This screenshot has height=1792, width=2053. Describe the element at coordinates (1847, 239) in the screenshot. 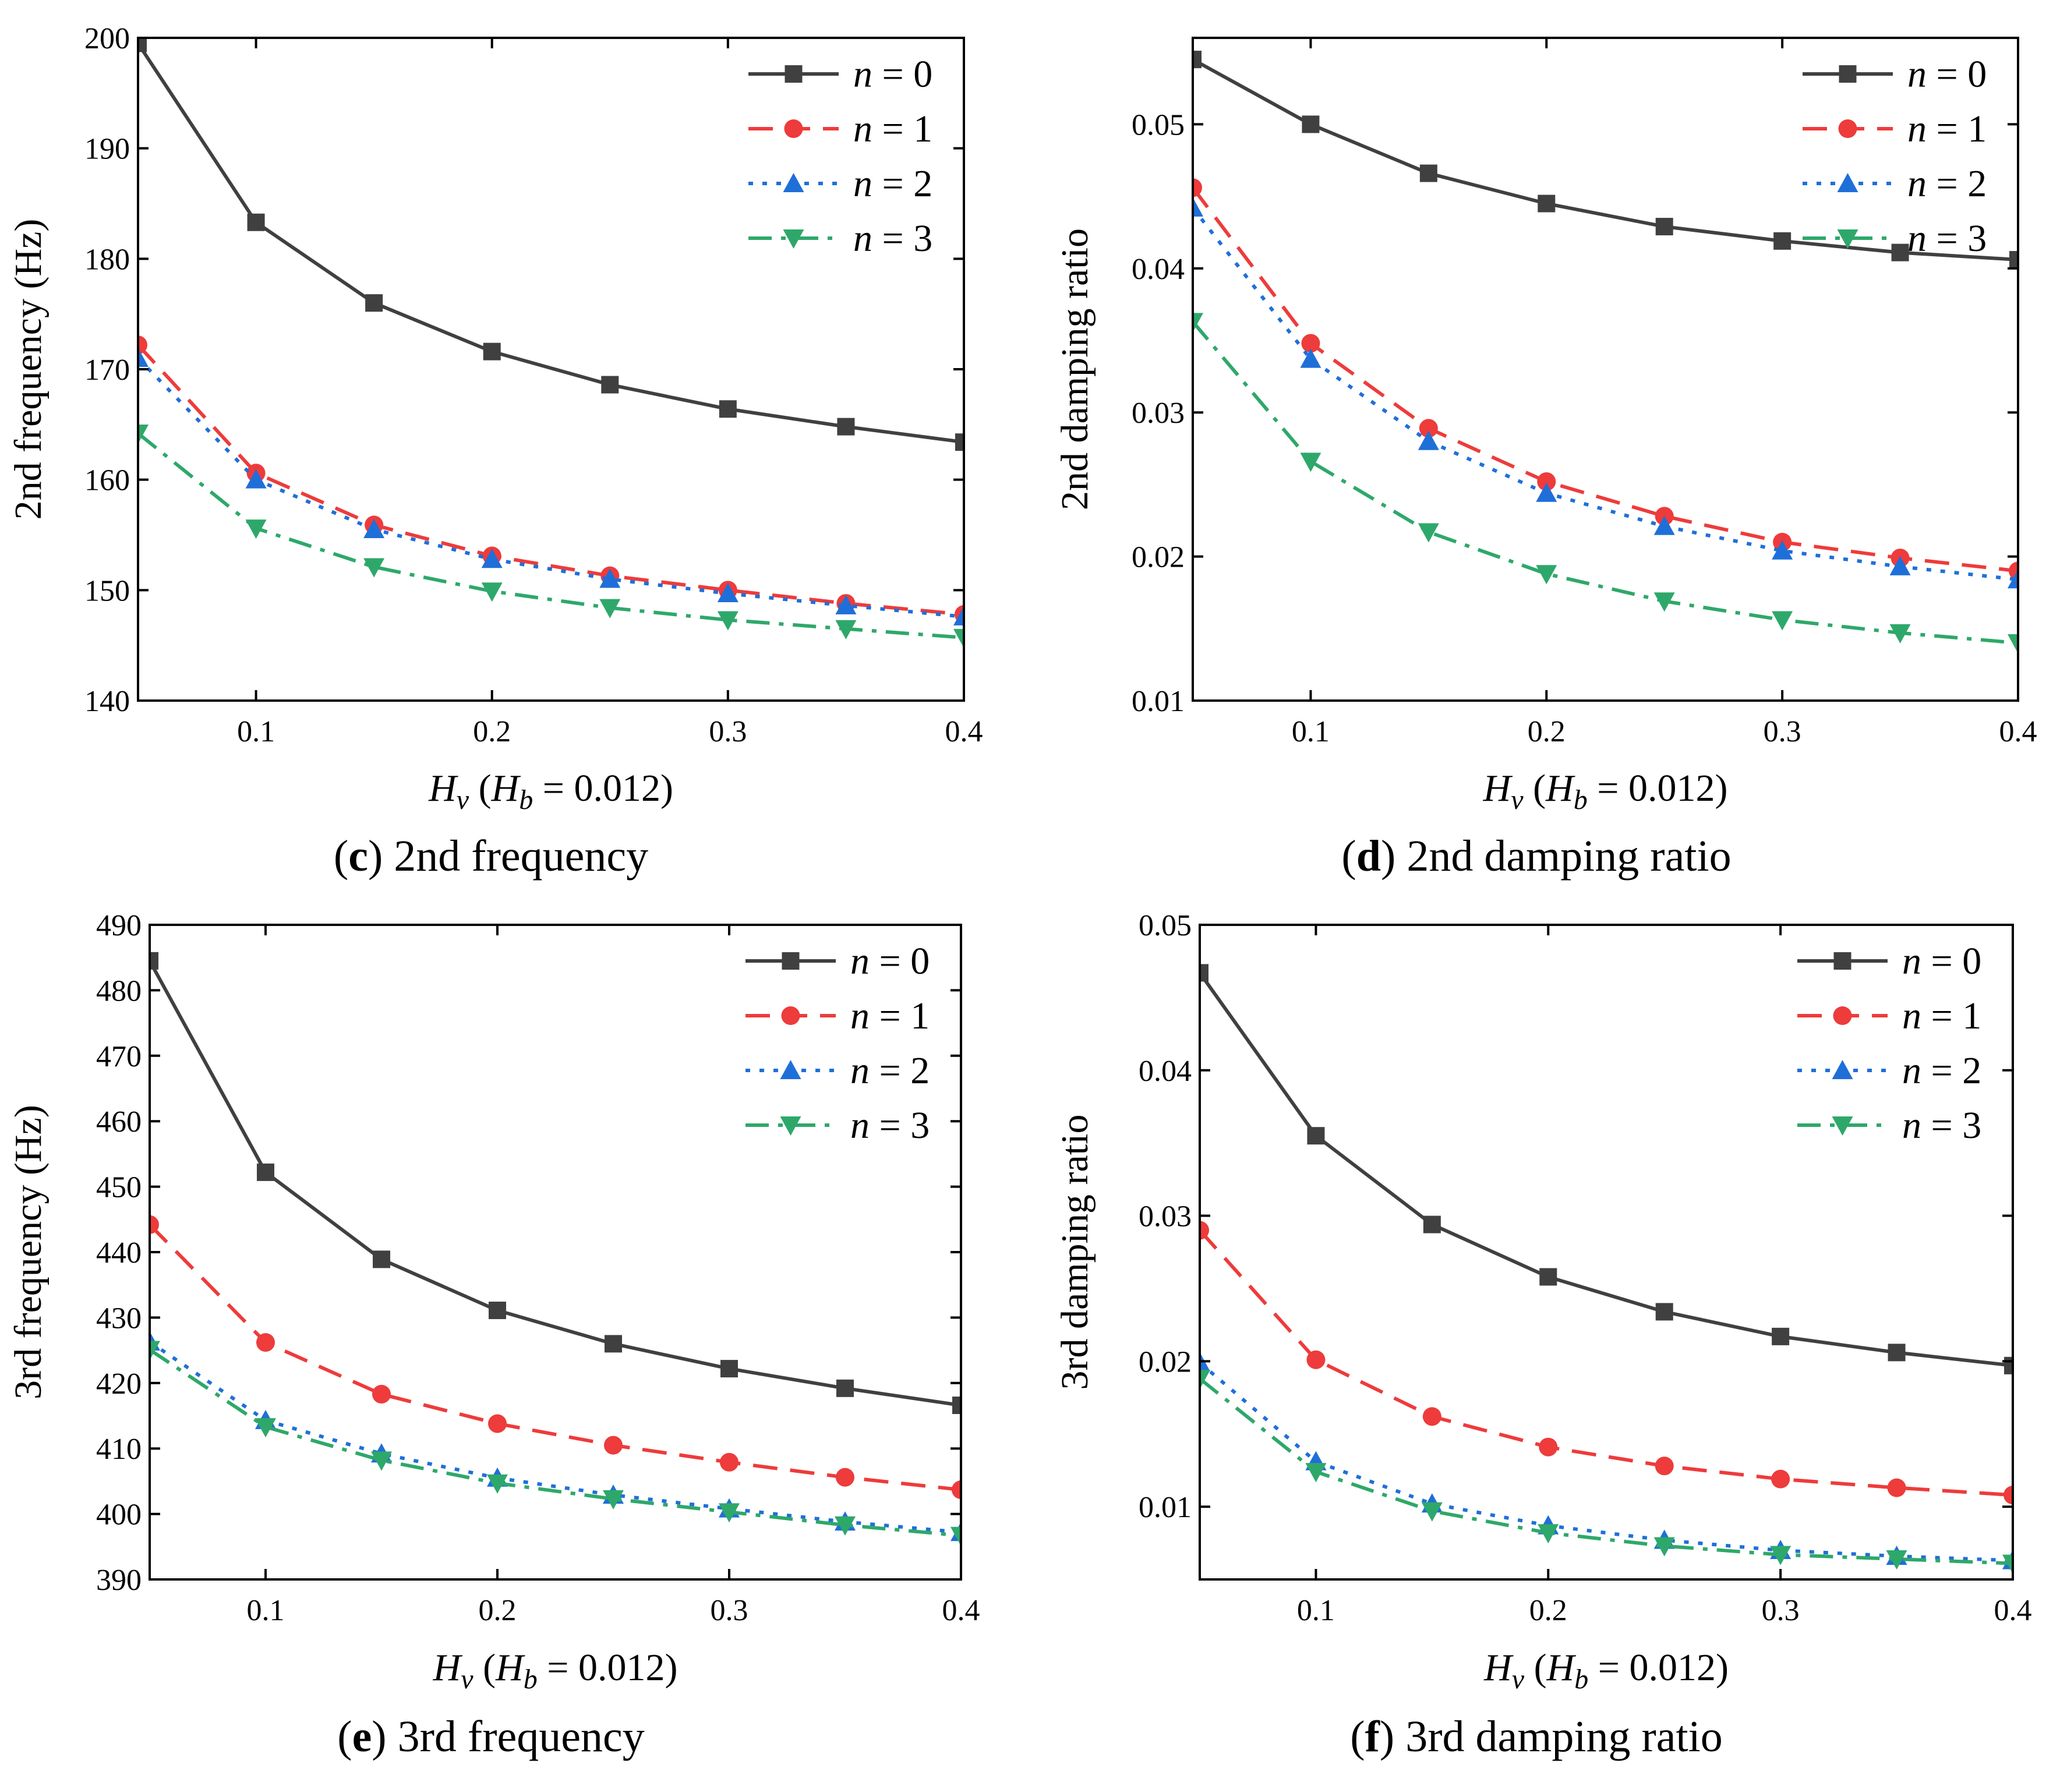

I see `legend-marker-n3` at that location.